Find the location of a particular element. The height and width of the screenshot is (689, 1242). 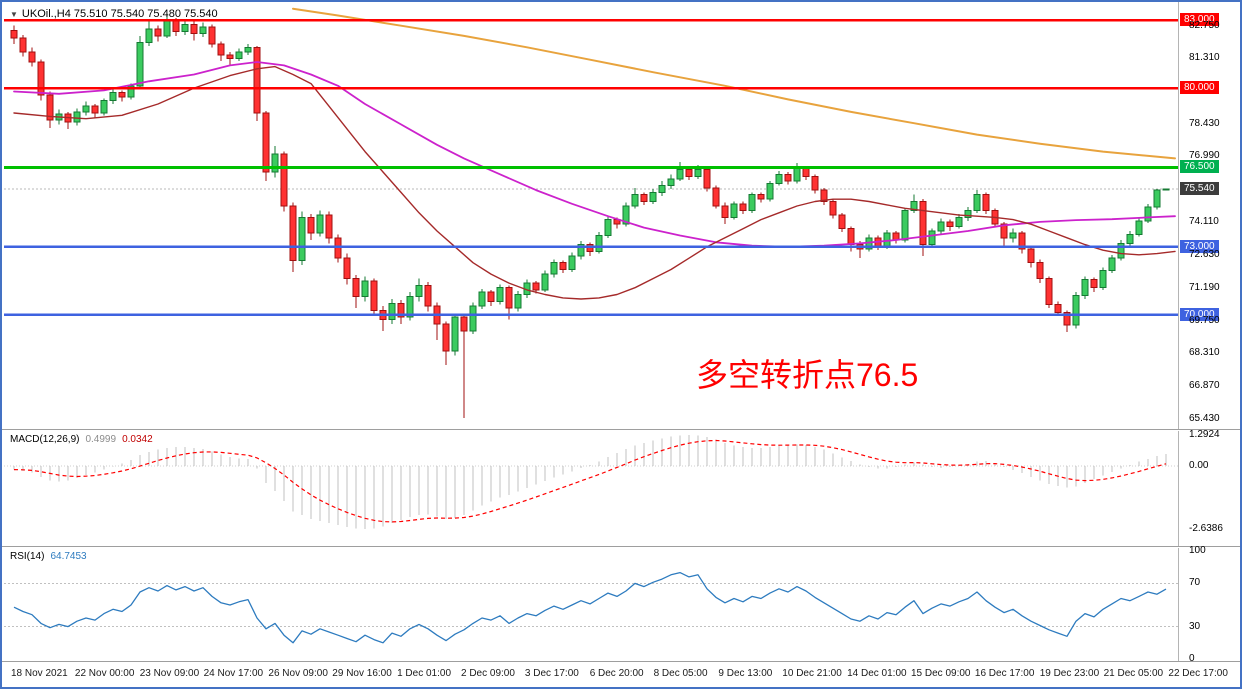

time-axis-label: 9 Dec 13:00 is located at coordinates (745, 673).